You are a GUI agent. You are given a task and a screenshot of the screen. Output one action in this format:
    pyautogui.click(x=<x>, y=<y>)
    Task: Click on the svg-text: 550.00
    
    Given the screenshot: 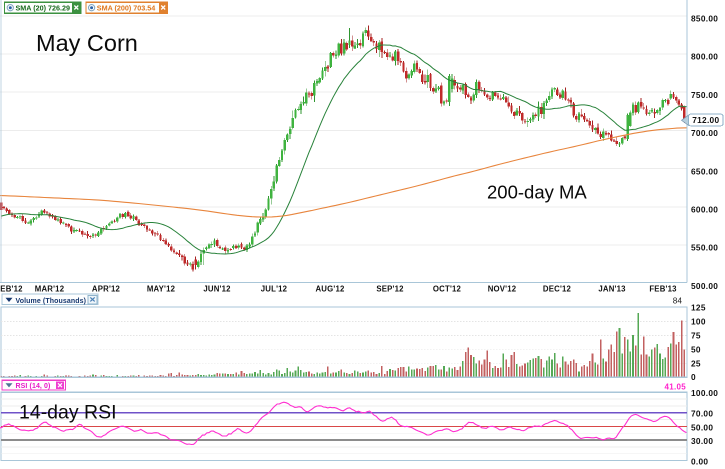 What is the action you would take?
    pyautogui.click(x=704, y=248)
    